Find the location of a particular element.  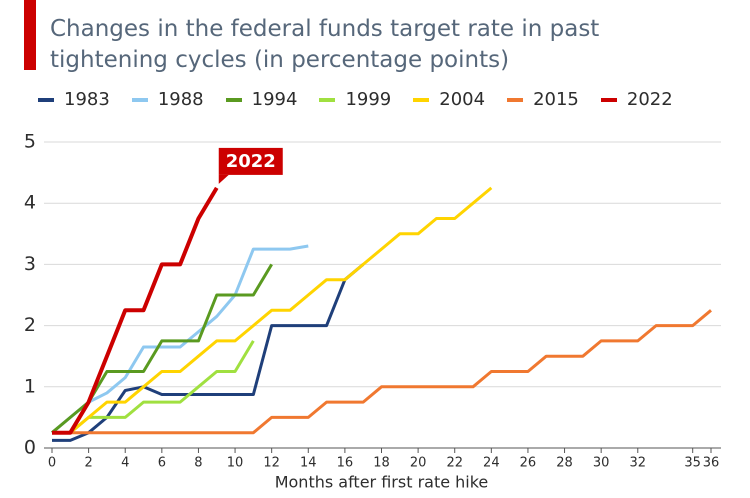

x-tick-label: 0 is located at coordinates (52, 463).